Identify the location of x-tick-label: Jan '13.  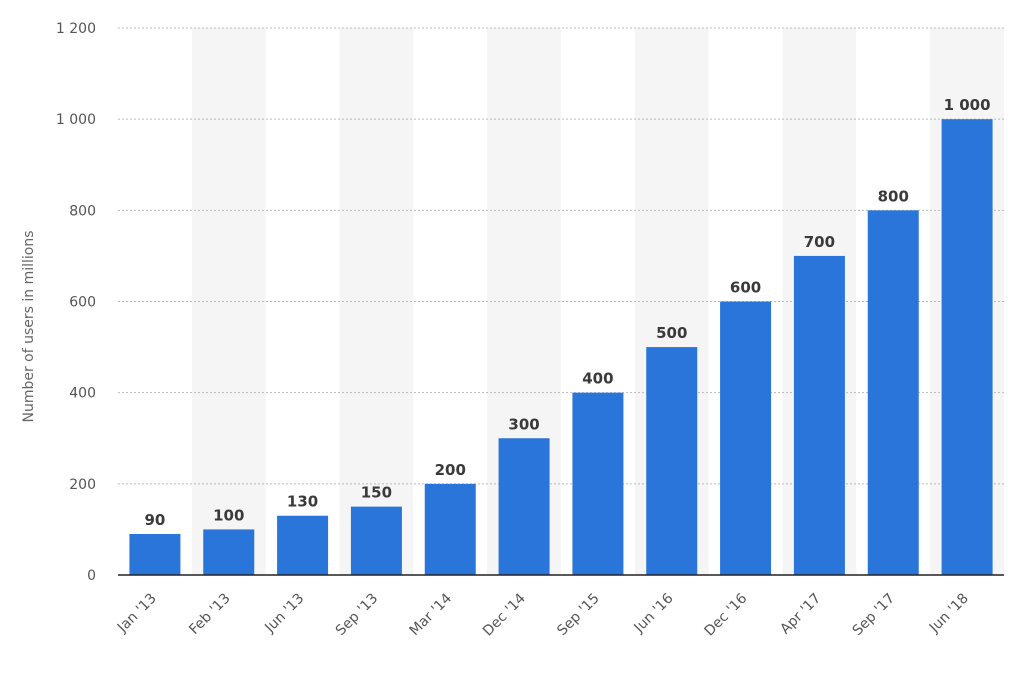
(137, 614).